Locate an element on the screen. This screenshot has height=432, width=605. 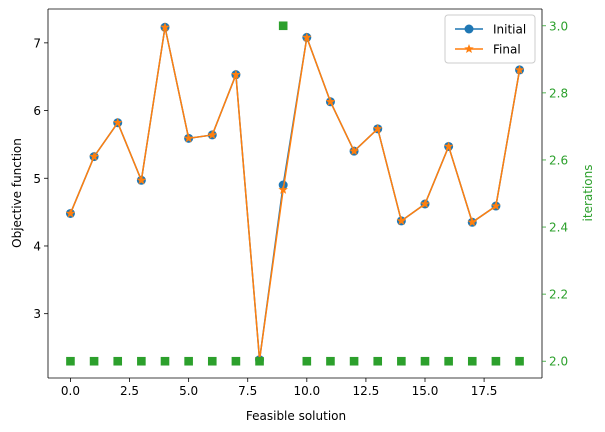
legend-marker-final is located at coordinates (469, 49).